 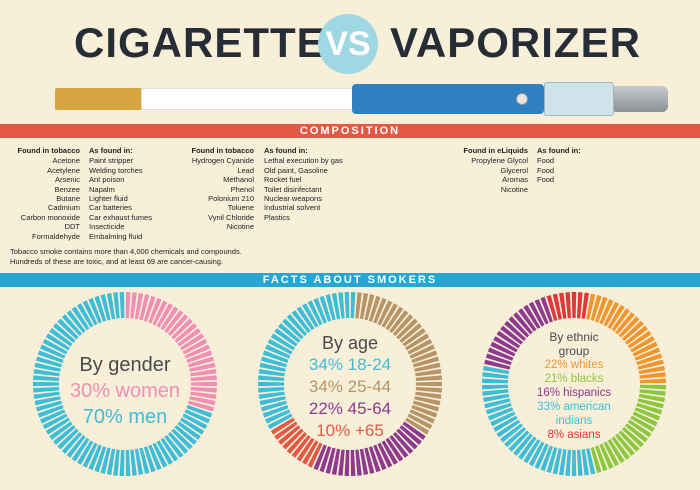 What do you see at coordinates (50, 217) in the screenshot?
I see `list-item: Carbon monoxide` at bounding box center [50, 217].